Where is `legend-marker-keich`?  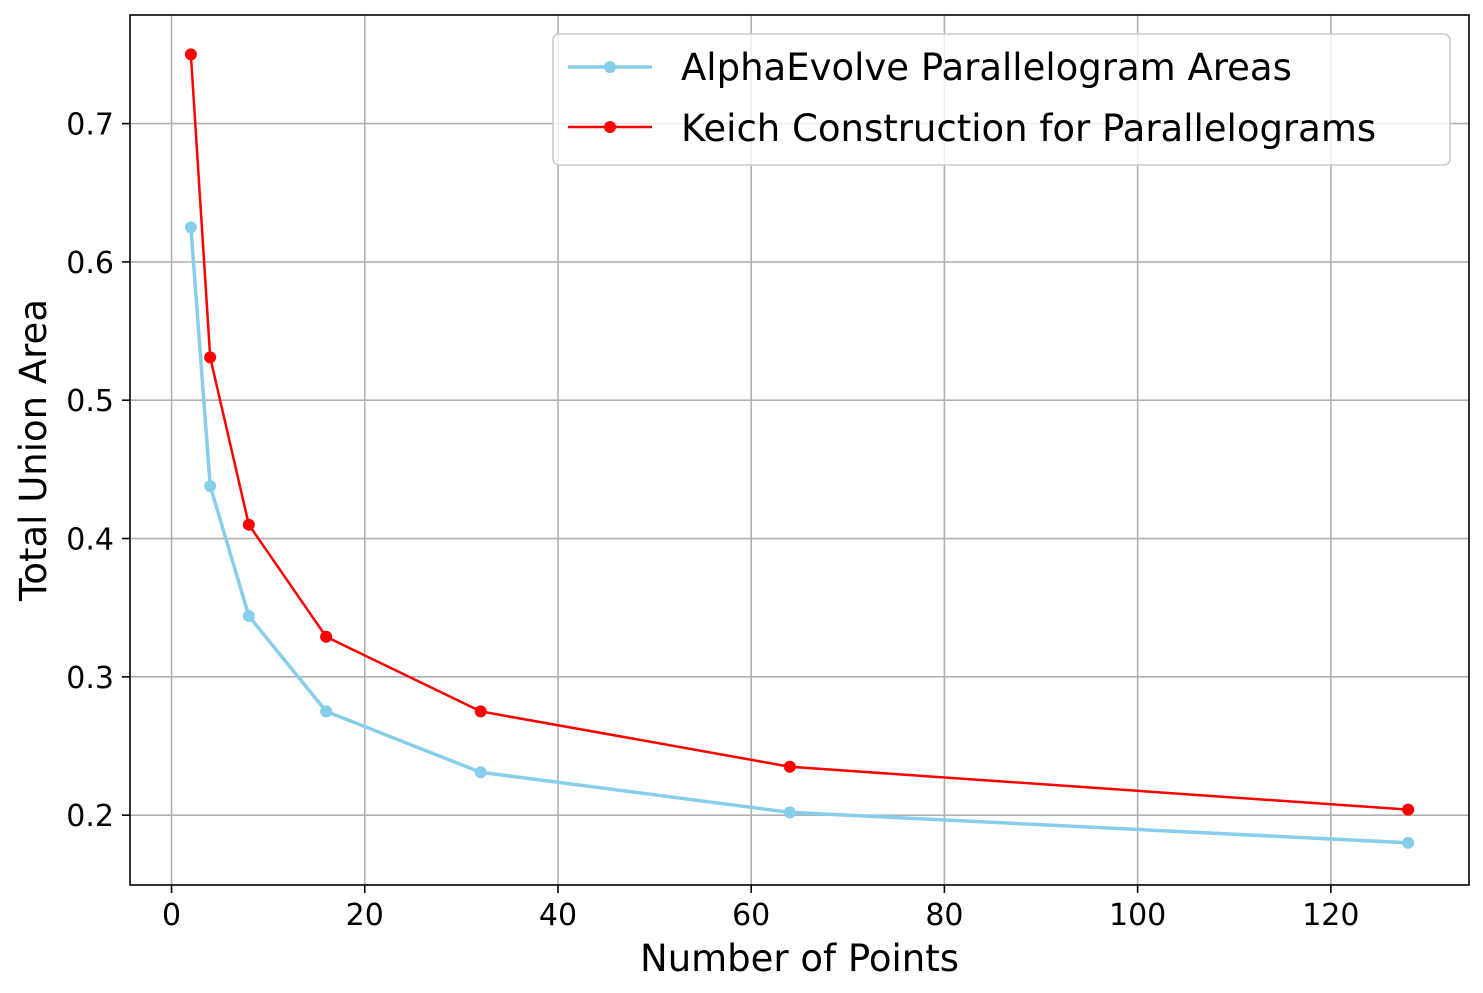
legend-marker-keich is located at coordinates (610, 127).